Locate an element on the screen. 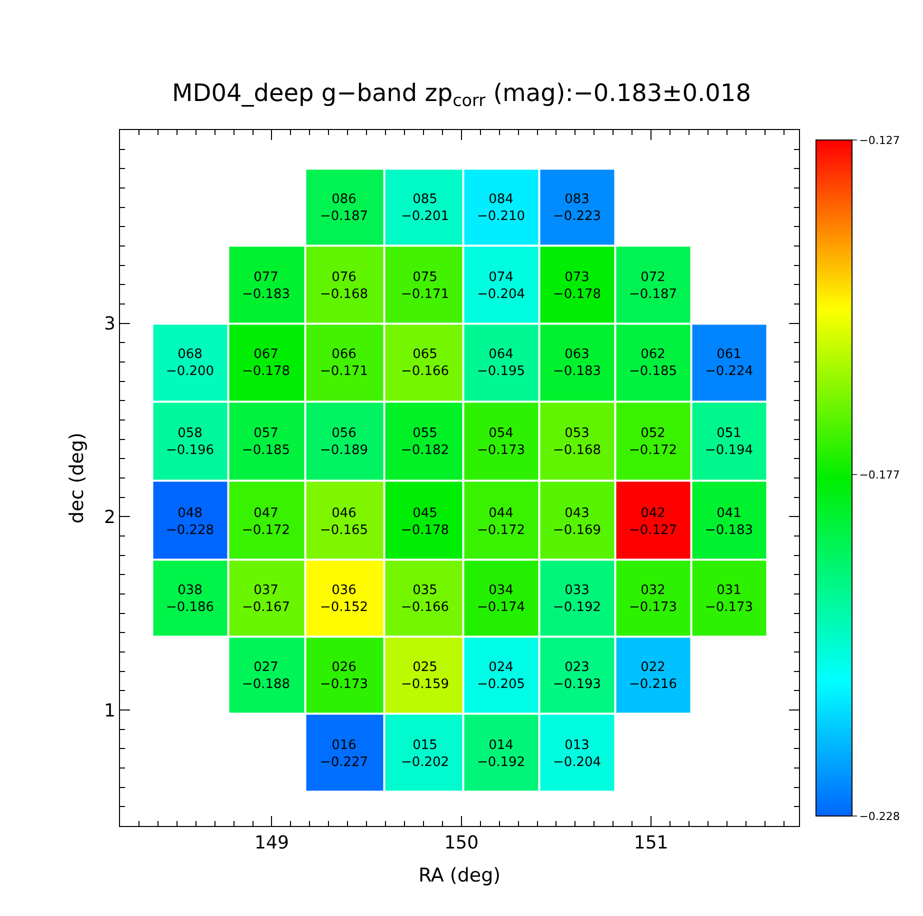  data-label: 044 −0.172 is located at coordinates (501, 522).